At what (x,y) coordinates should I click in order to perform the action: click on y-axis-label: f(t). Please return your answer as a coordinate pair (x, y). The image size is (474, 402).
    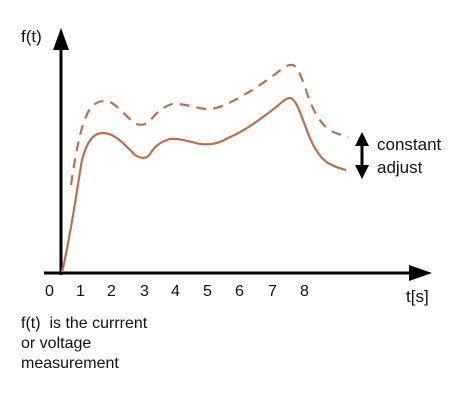
    Looking at the image, I should click on (31, 36).